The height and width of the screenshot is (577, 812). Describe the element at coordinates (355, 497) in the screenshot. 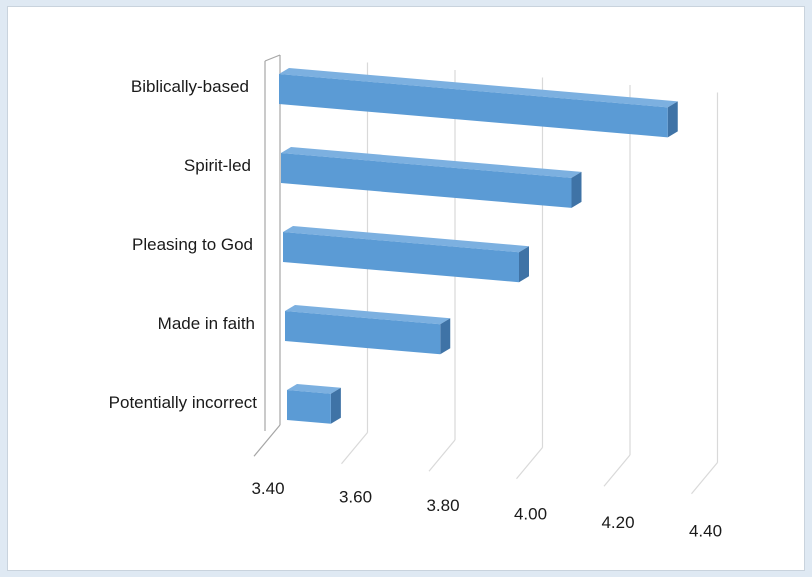

I see `tick-label-3.60: 3.60` at that location.